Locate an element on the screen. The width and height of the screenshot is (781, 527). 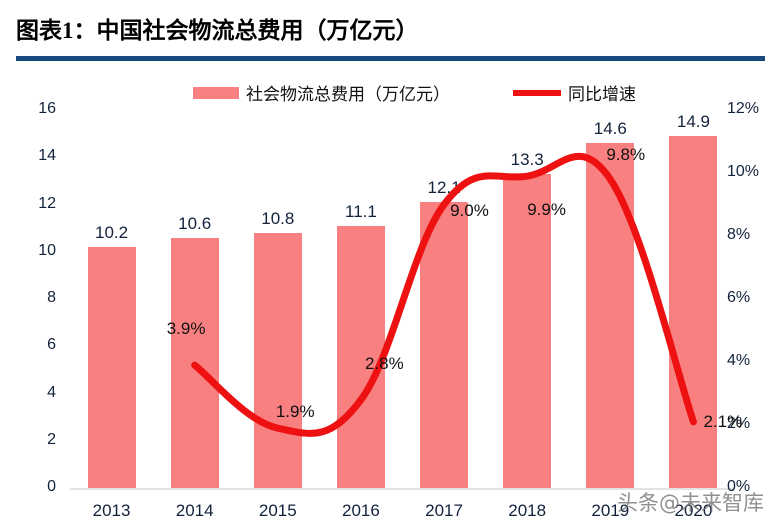
figure-title-text: 中国社会物流总费用（万亿元） is located at coordinates (257, 31).